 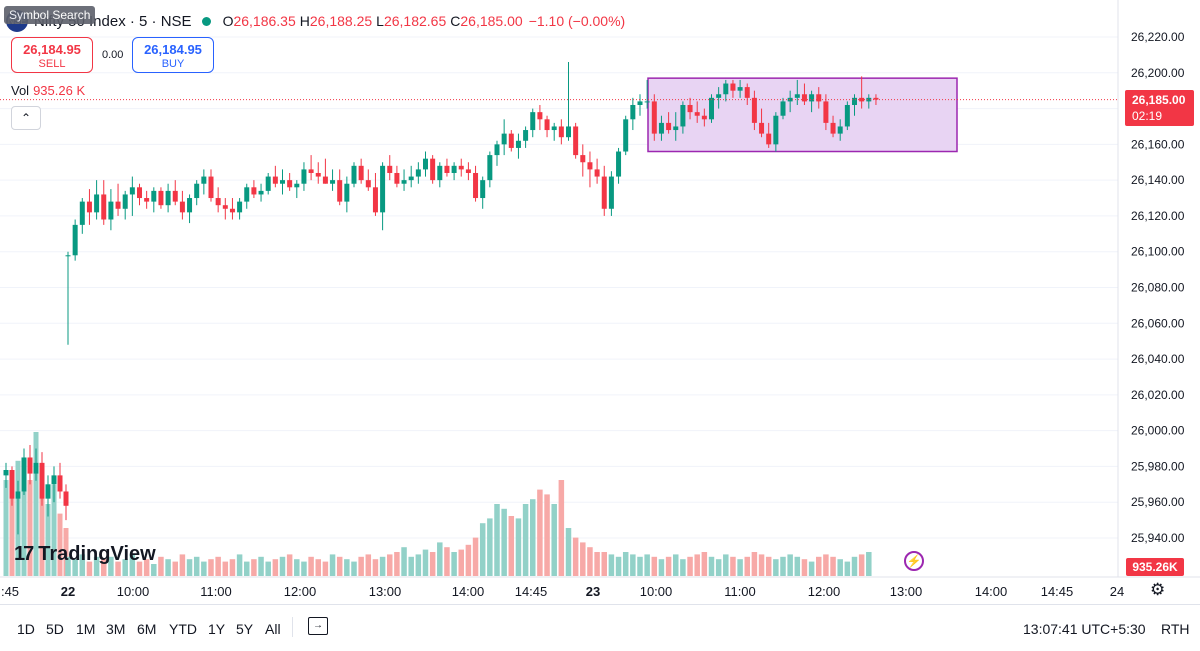 I want to click on lightning-icon: ⚡, so click(x=914, y=561).